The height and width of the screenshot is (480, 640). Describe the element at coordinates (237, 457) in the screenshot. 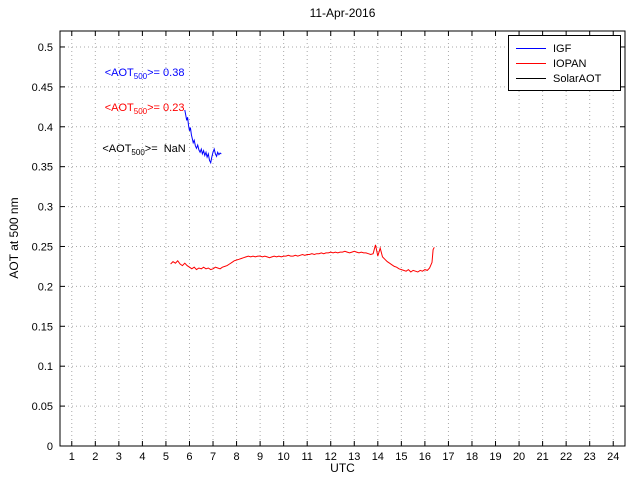

I see `x-tick-label: 8` at that location.